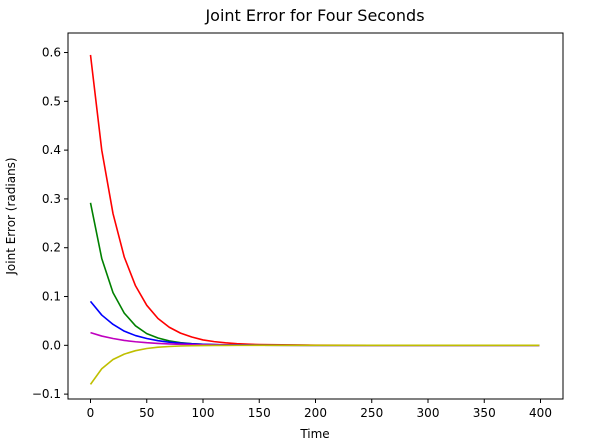  I want to click on y-axis-label: Joint Error (radians), so click(11, 216).